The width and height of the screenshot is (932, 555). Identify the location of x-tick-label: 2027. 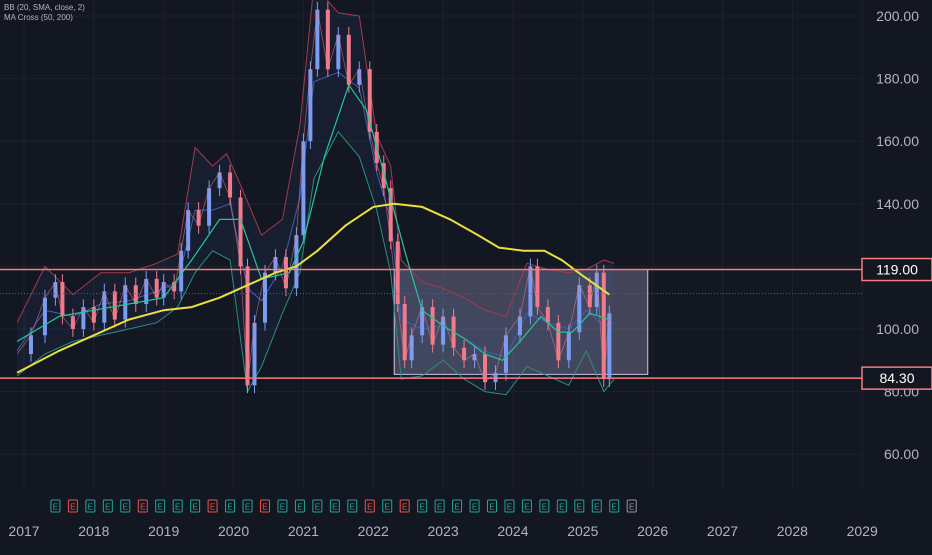
(722, 531).